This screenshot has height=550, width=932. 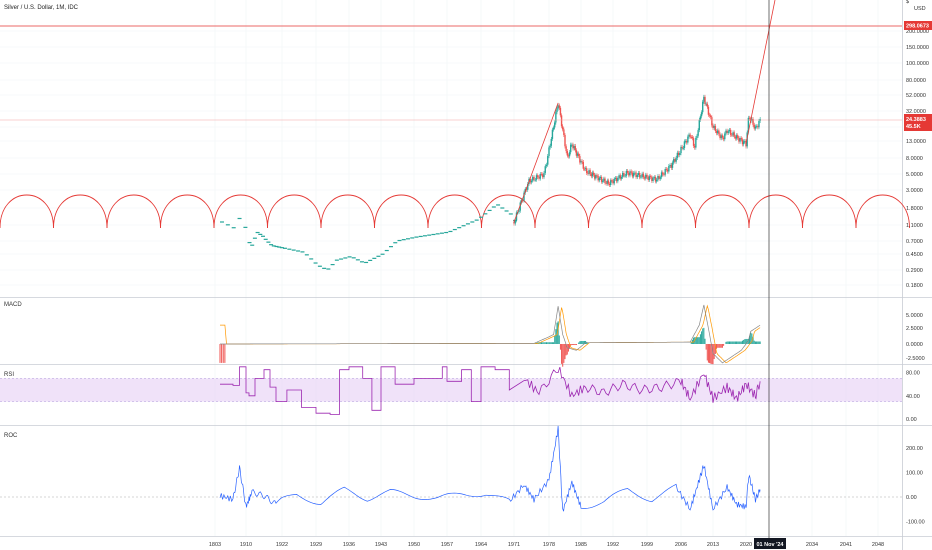 I want to click on x-axis-label: 1999, so click(x=647, y=545).